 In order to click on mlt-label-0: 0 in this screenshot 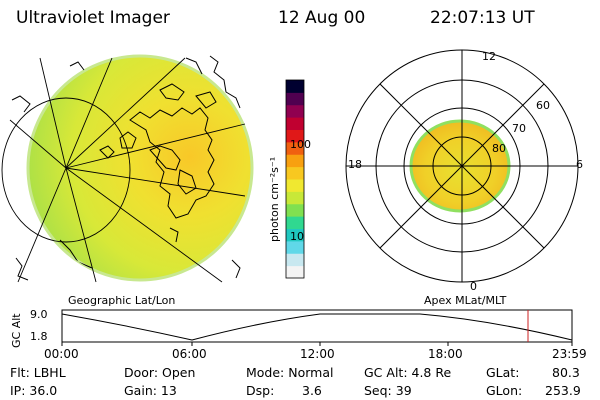, I will do `click(473, 286)`.